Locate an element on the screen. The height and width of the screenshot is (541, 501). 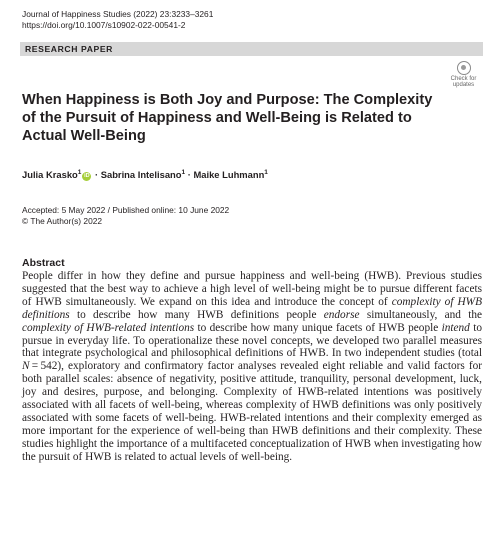
copyright-notice: © The Author(s) 2022 is located at coordinates (62, 221).